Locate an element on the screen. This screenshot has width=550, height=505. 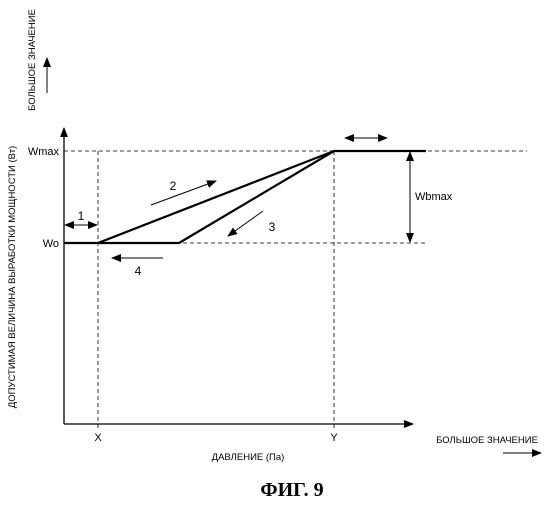
y-axis-direction-label: БОЛЬШОЕ ЗНАЧЕНИЕ is located at coordinates (32, 60).